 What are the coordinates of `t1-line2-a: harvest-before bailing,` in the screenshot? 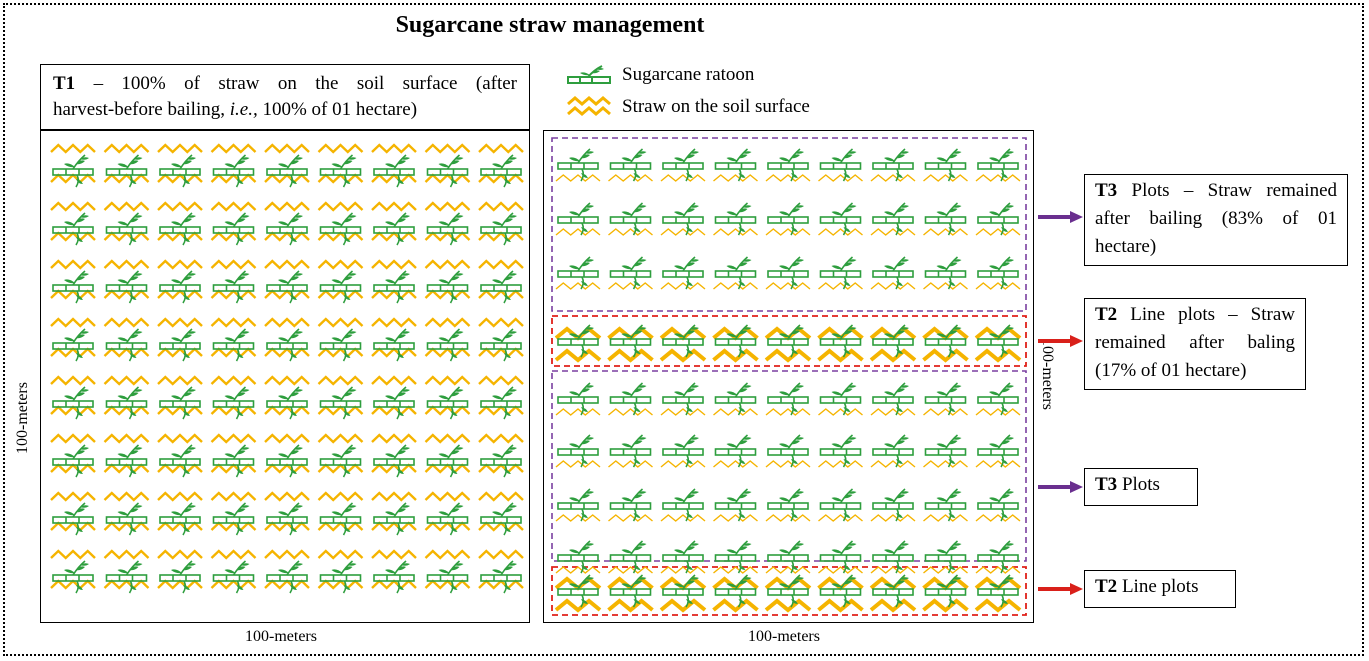 It's located at (141, 109).